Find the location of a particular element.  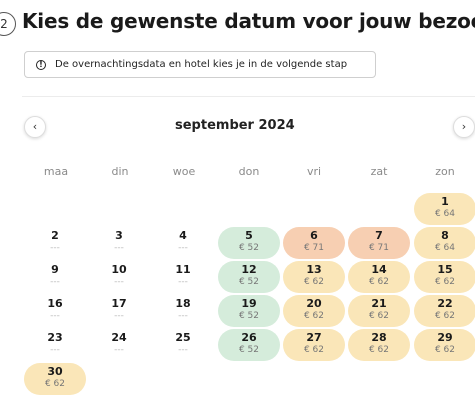

calendar-day: 24 --- is located at coordinates (119, 345).